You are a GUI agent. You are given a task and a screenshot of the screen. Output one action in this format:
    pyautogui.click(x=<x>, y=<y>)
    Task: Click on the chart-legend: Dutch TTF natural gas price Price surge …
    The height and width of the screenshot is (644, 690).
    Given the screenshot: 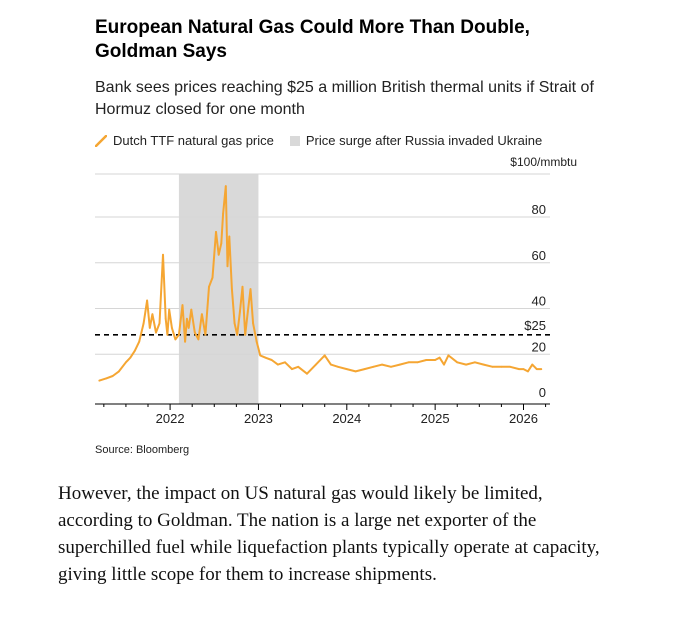 What is the action you would take?
    pyautogui.click(x=326, y=140)
    